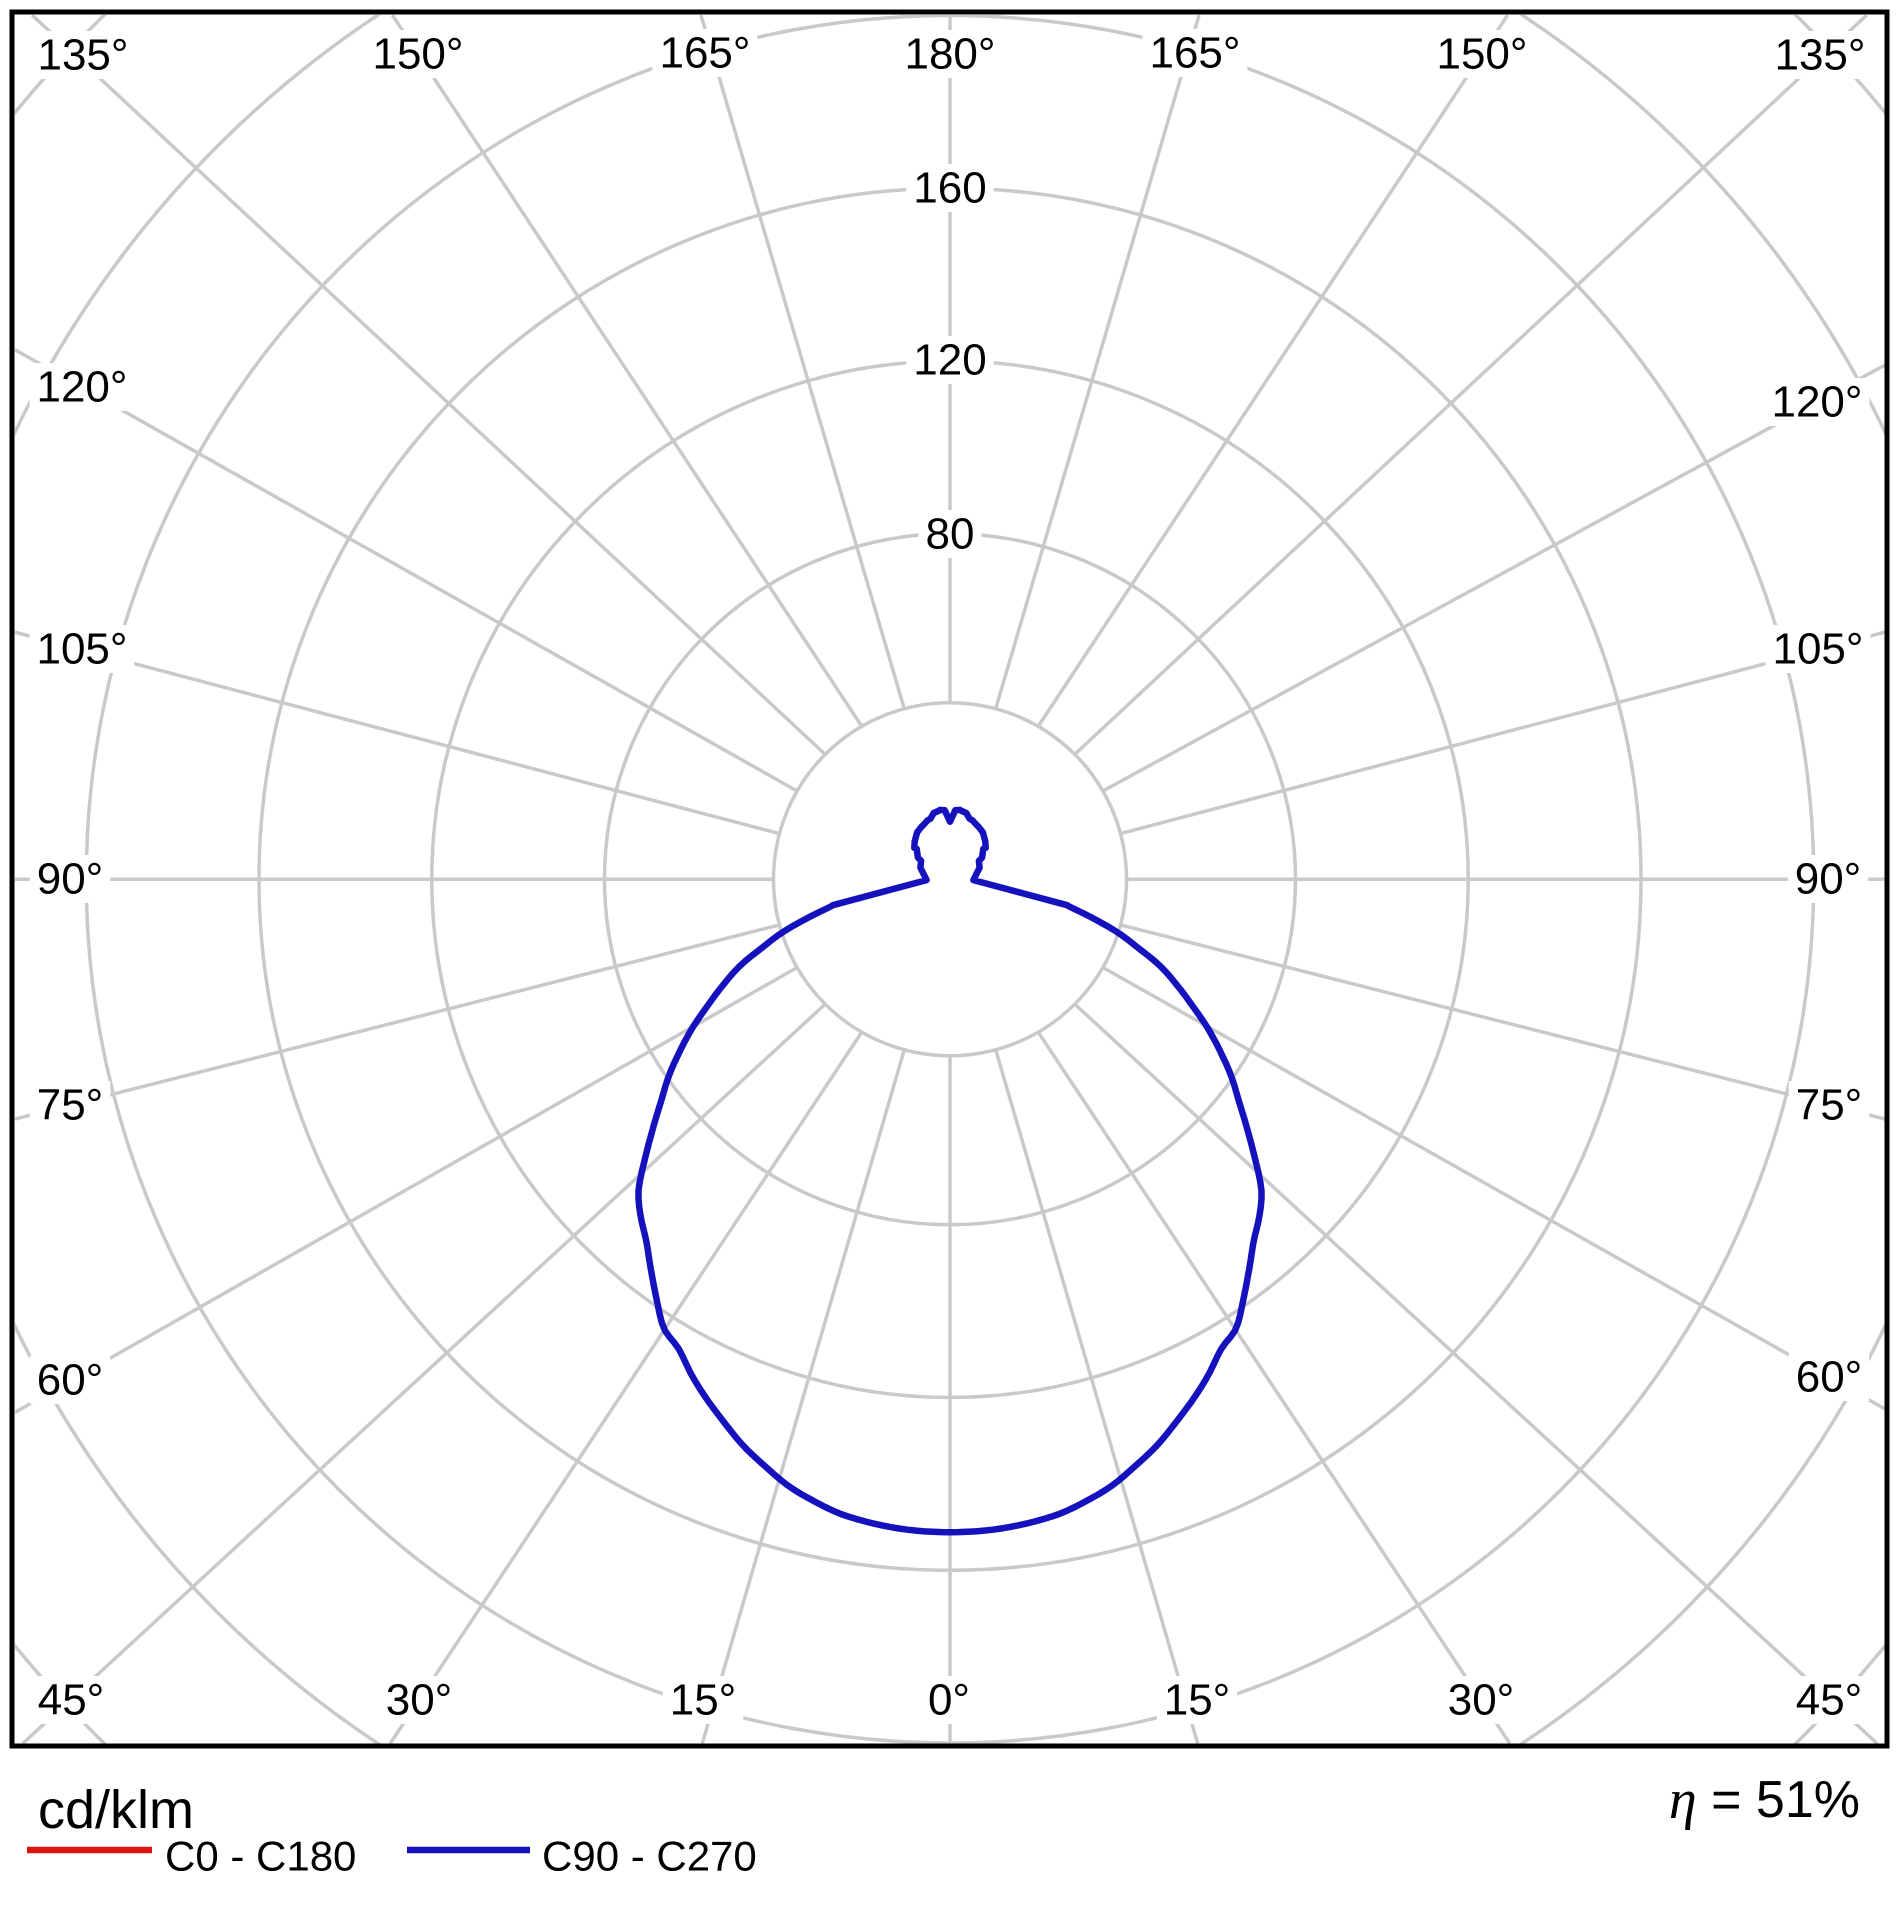 This screenshot has width=1900, height=1905. Describe the element at coordinates (116, 1810) in the screenshot. I see `svg-text: cd/klm` at that location.